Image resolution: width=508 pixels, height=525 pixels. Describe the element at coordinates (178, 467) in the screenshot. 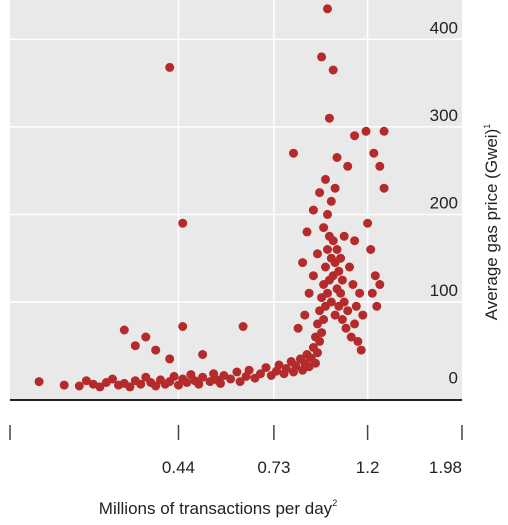

I see `x-tick-label: 0.44` at that location.